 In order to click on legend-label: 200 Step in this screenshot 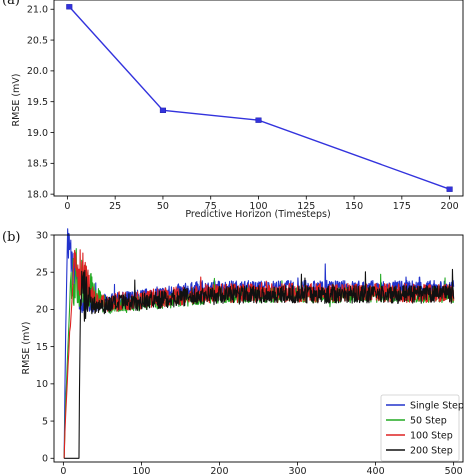, I will do `click(431, 450)`.